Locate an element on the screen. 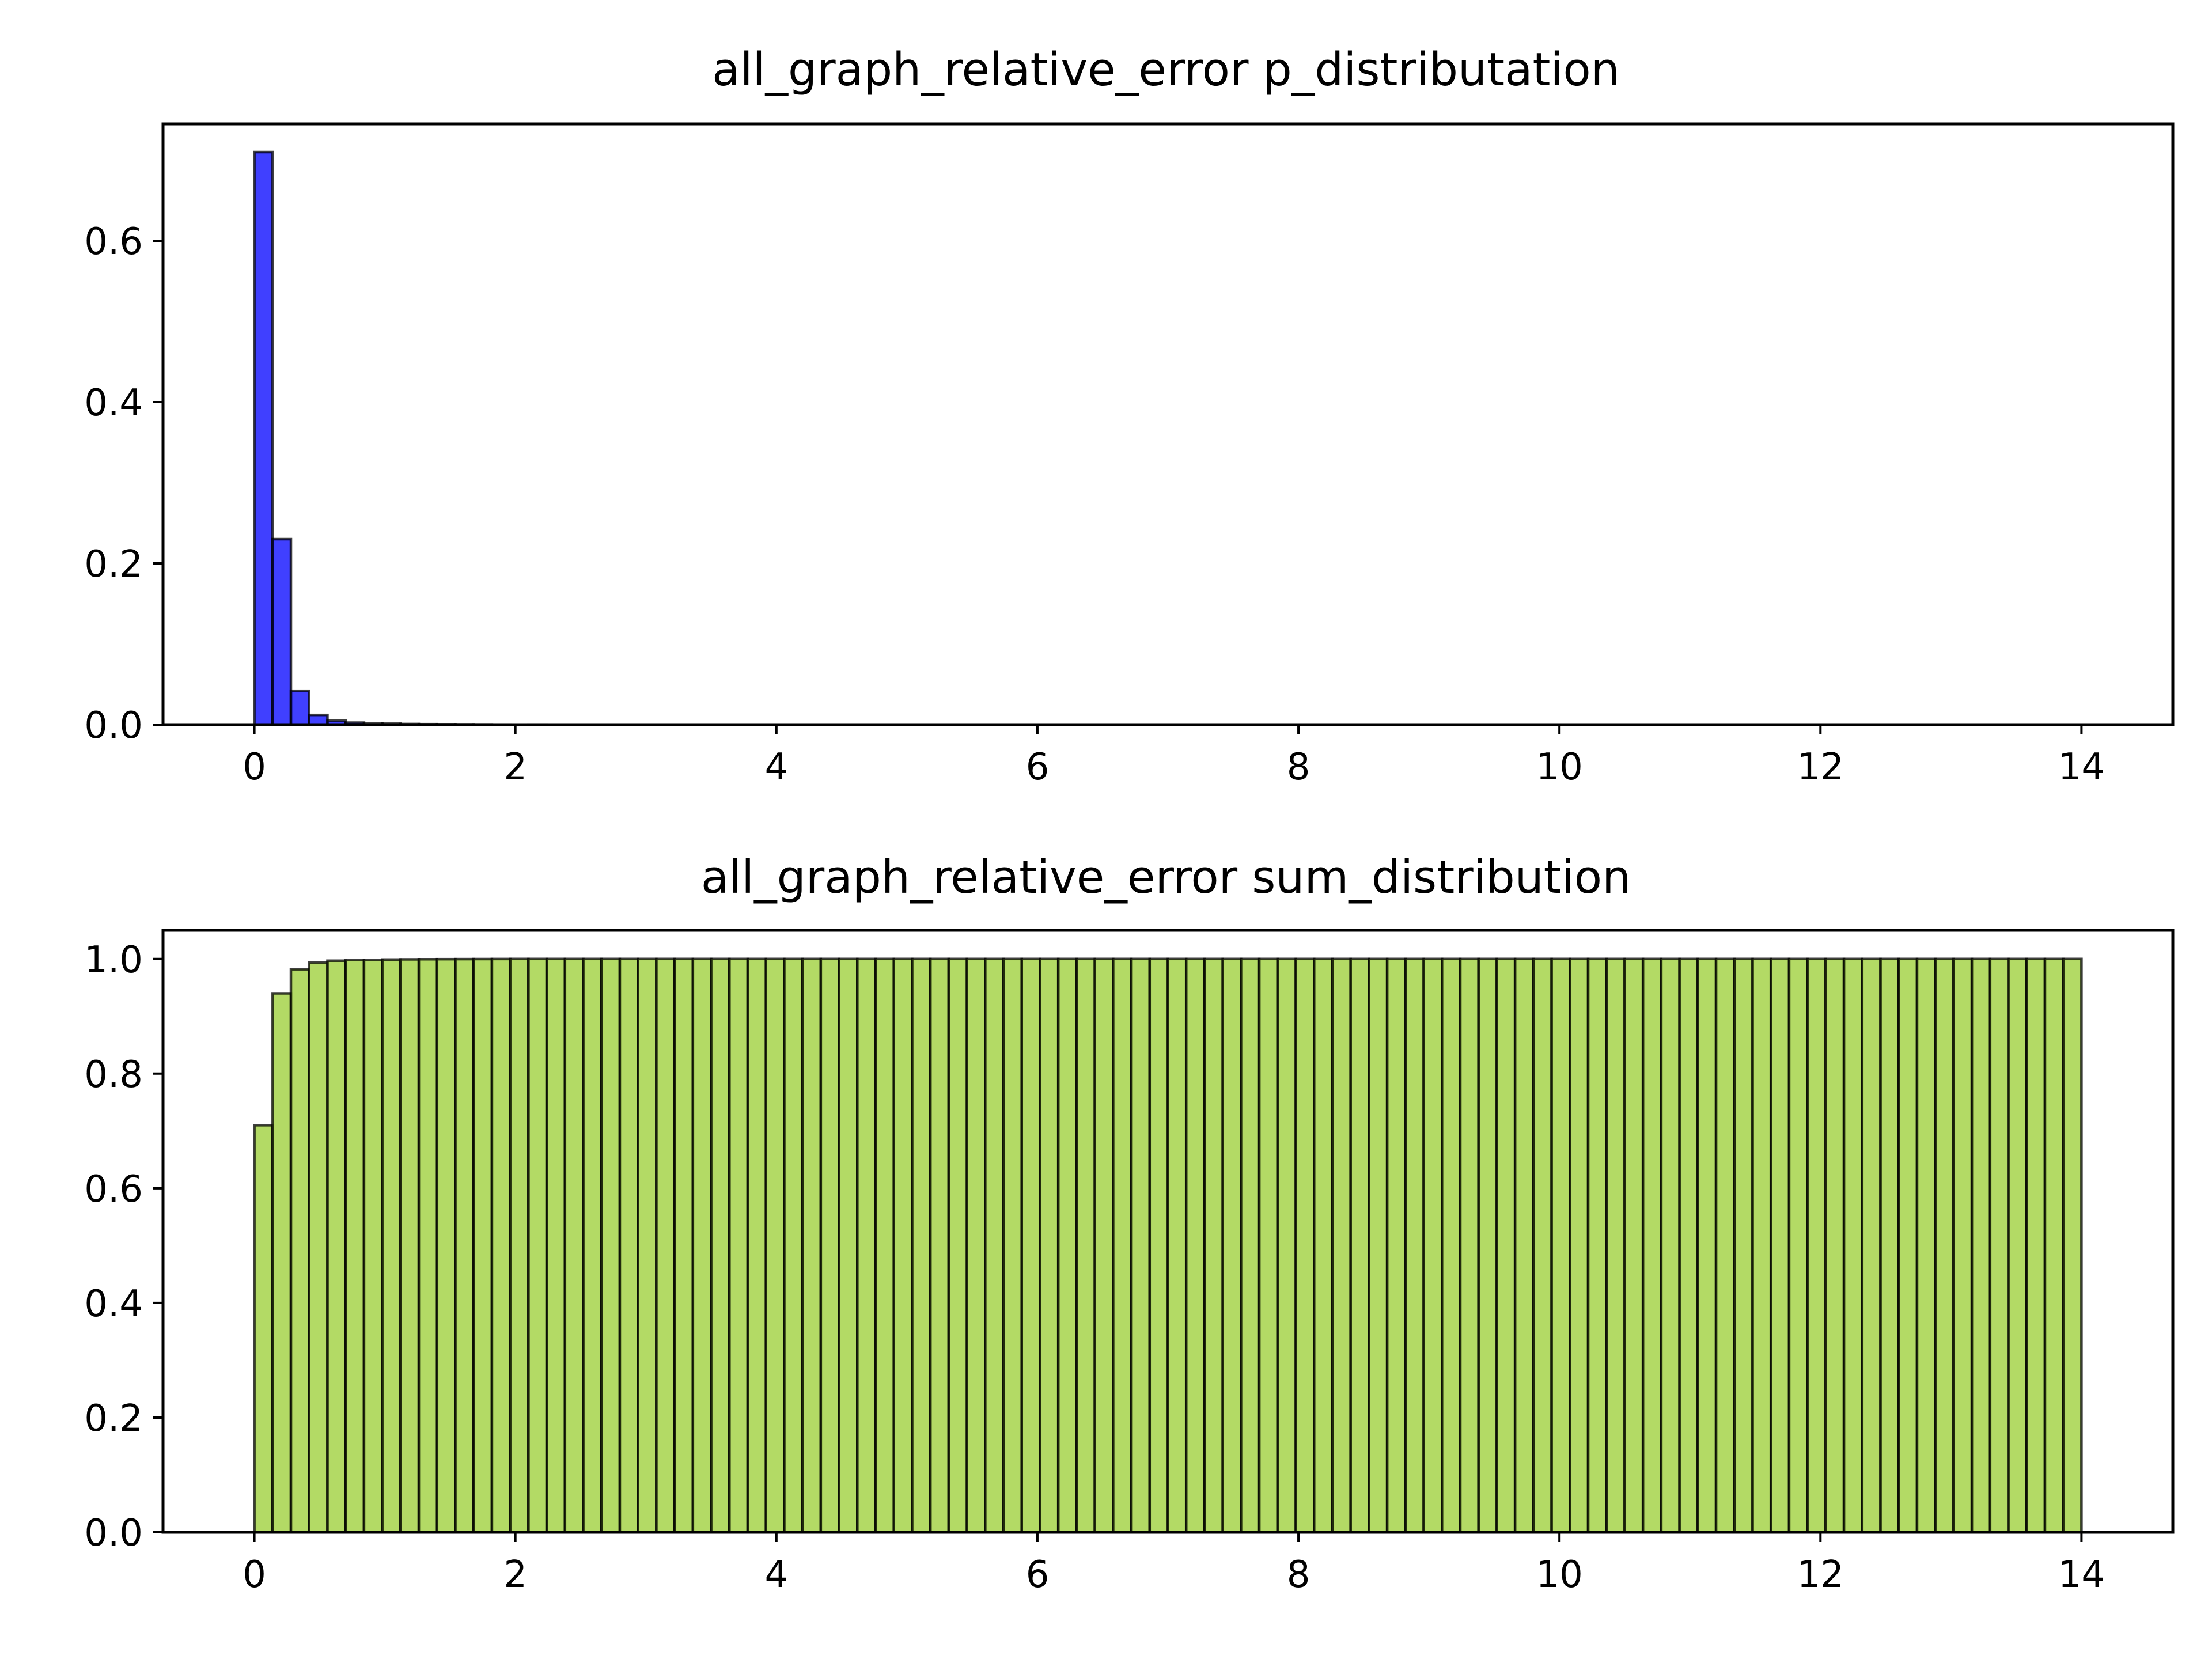 This screenshot has height=1659, width=2212. y-tick-label: 1.0 is located at coordinates (113, 960).